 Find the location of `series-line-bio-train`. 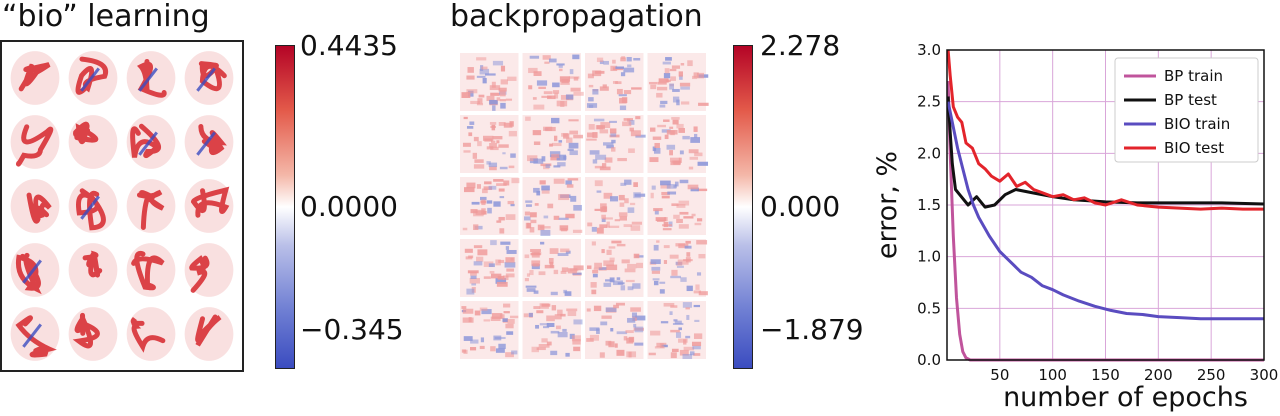

series-line-bio-train is located at coordinates (1105, 211).